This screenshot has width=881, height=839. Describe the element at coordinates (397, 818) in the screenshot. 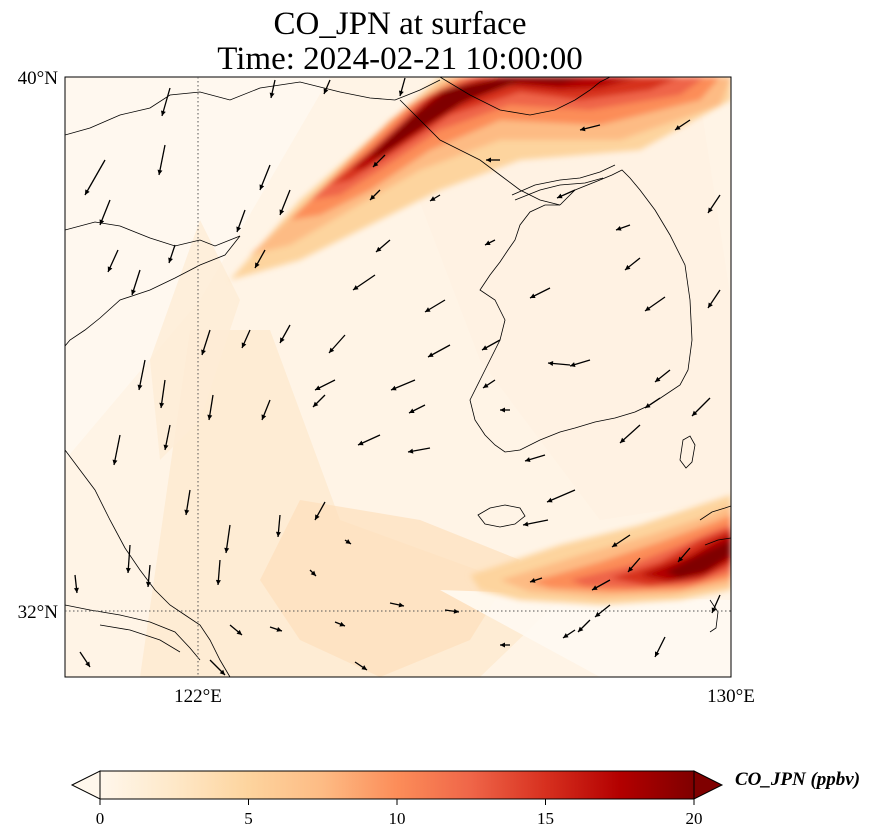

I see `colorbar-tick-label: 10` at that location.